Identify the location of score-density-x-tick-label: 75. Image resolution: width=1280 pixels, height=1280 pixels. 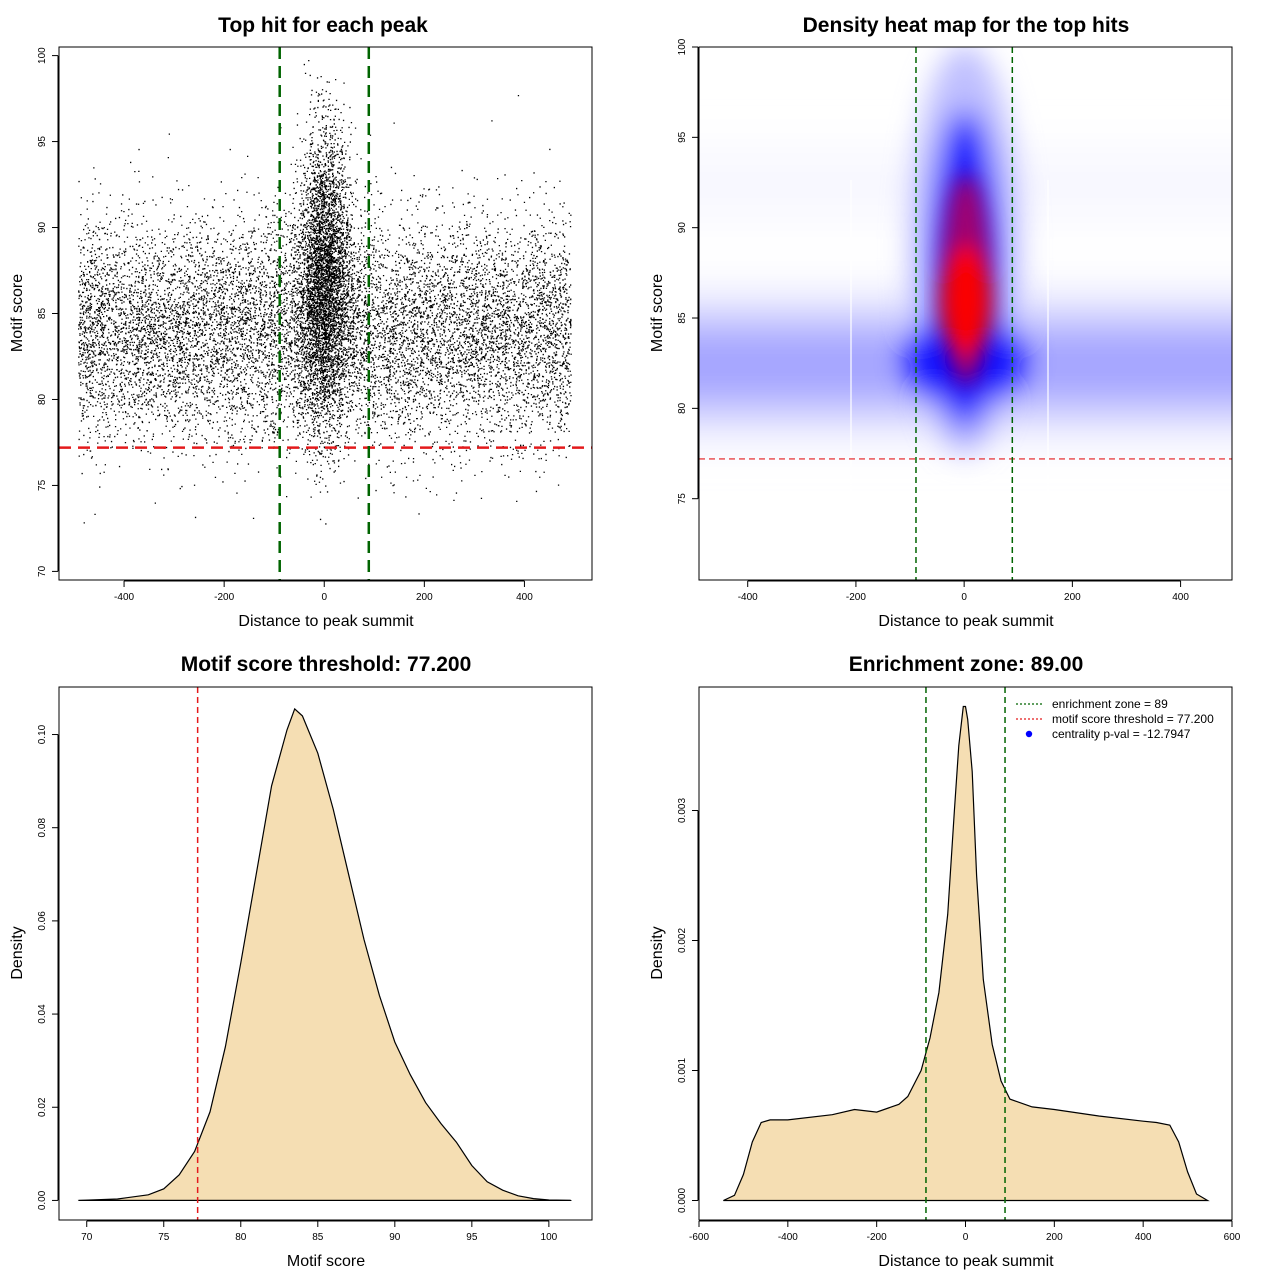
(164, 1237).